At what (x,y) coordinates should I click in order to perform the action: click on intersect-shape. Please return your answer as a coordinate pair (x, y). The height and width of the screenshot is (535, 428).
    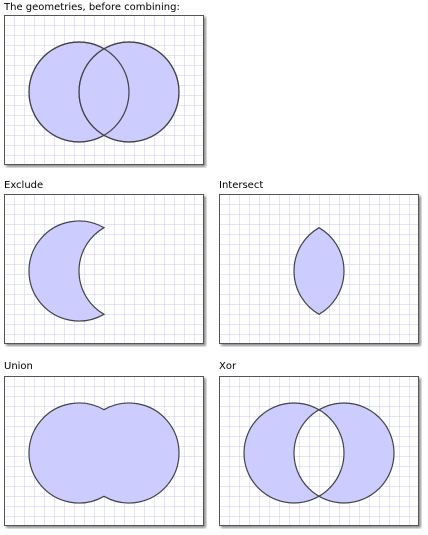
    Looking at the image, I should click on (319, 271).